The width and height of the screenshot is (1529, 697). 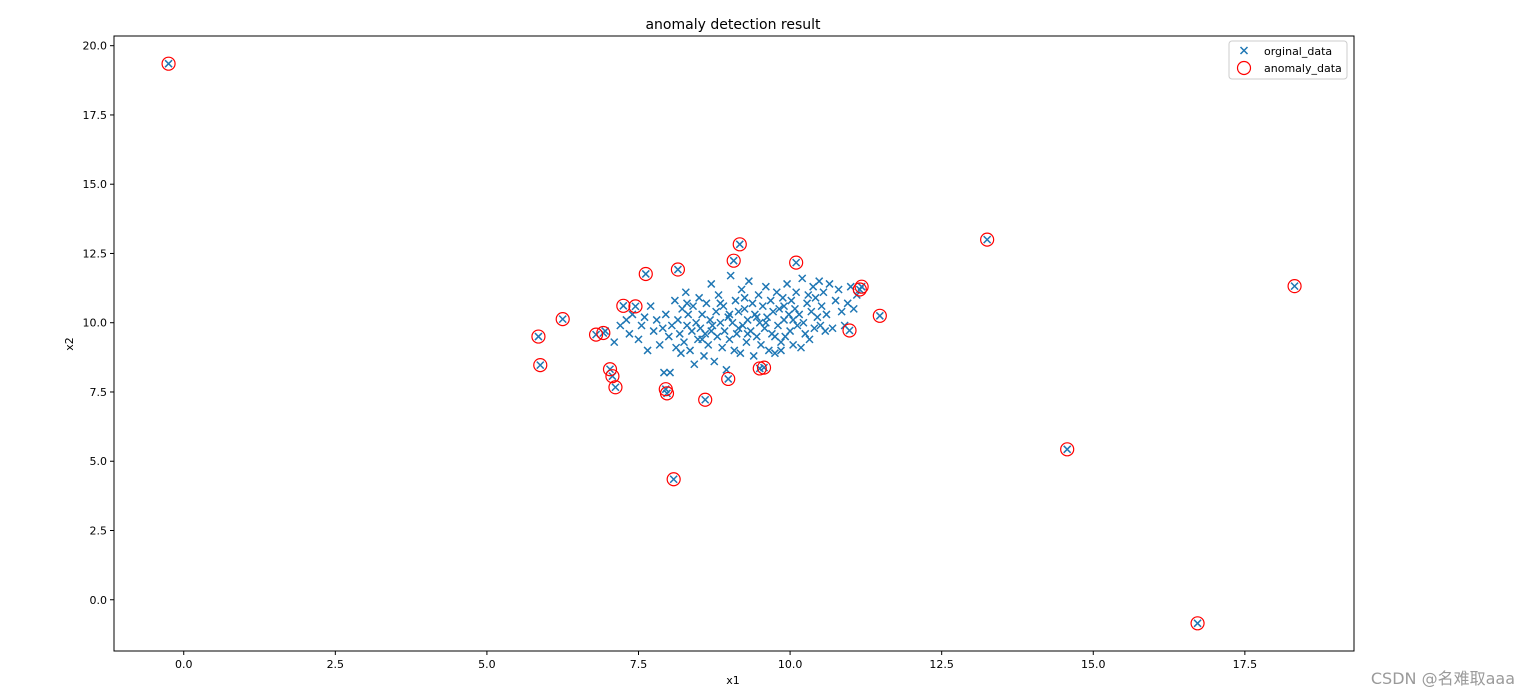 What do you see at coordinates (639, 664) in the screenshot?
I see `x-tick-label: 7.5` at bounding box center [639, 664].